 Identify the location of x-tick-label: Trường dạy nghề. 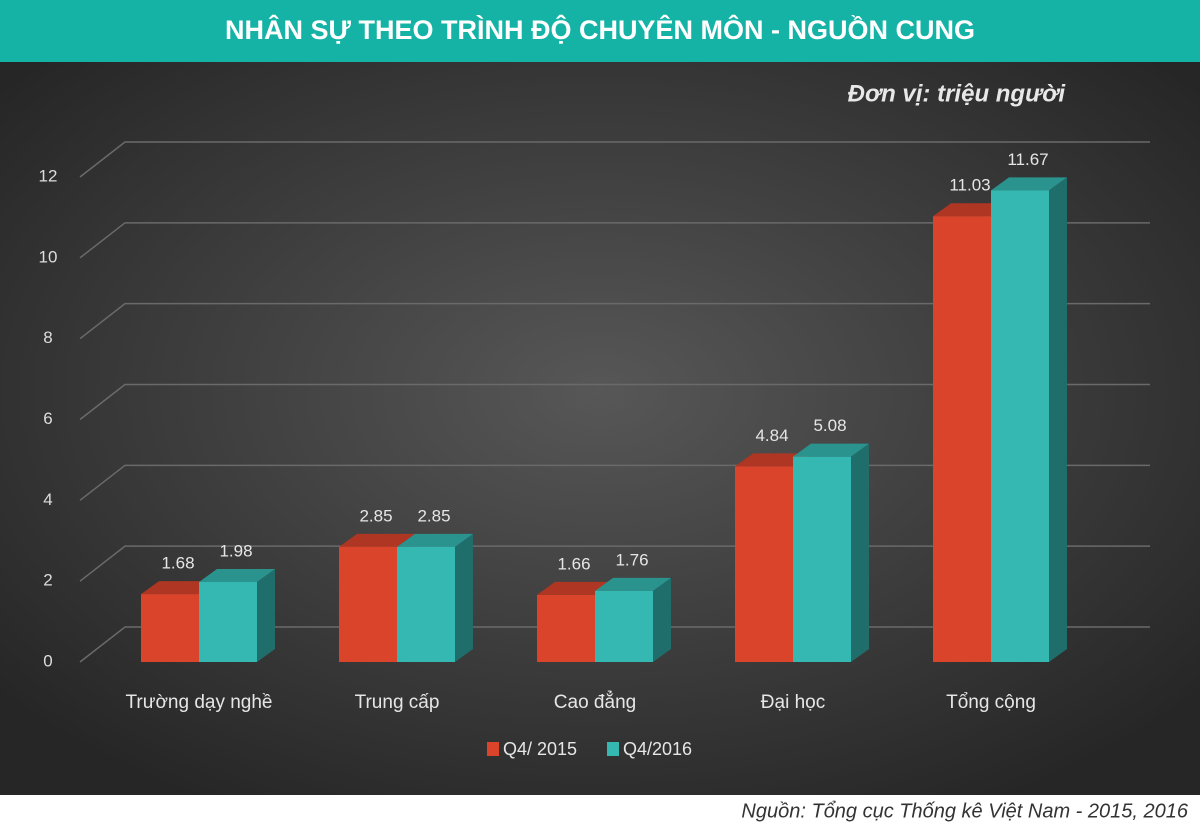
(199, 702).